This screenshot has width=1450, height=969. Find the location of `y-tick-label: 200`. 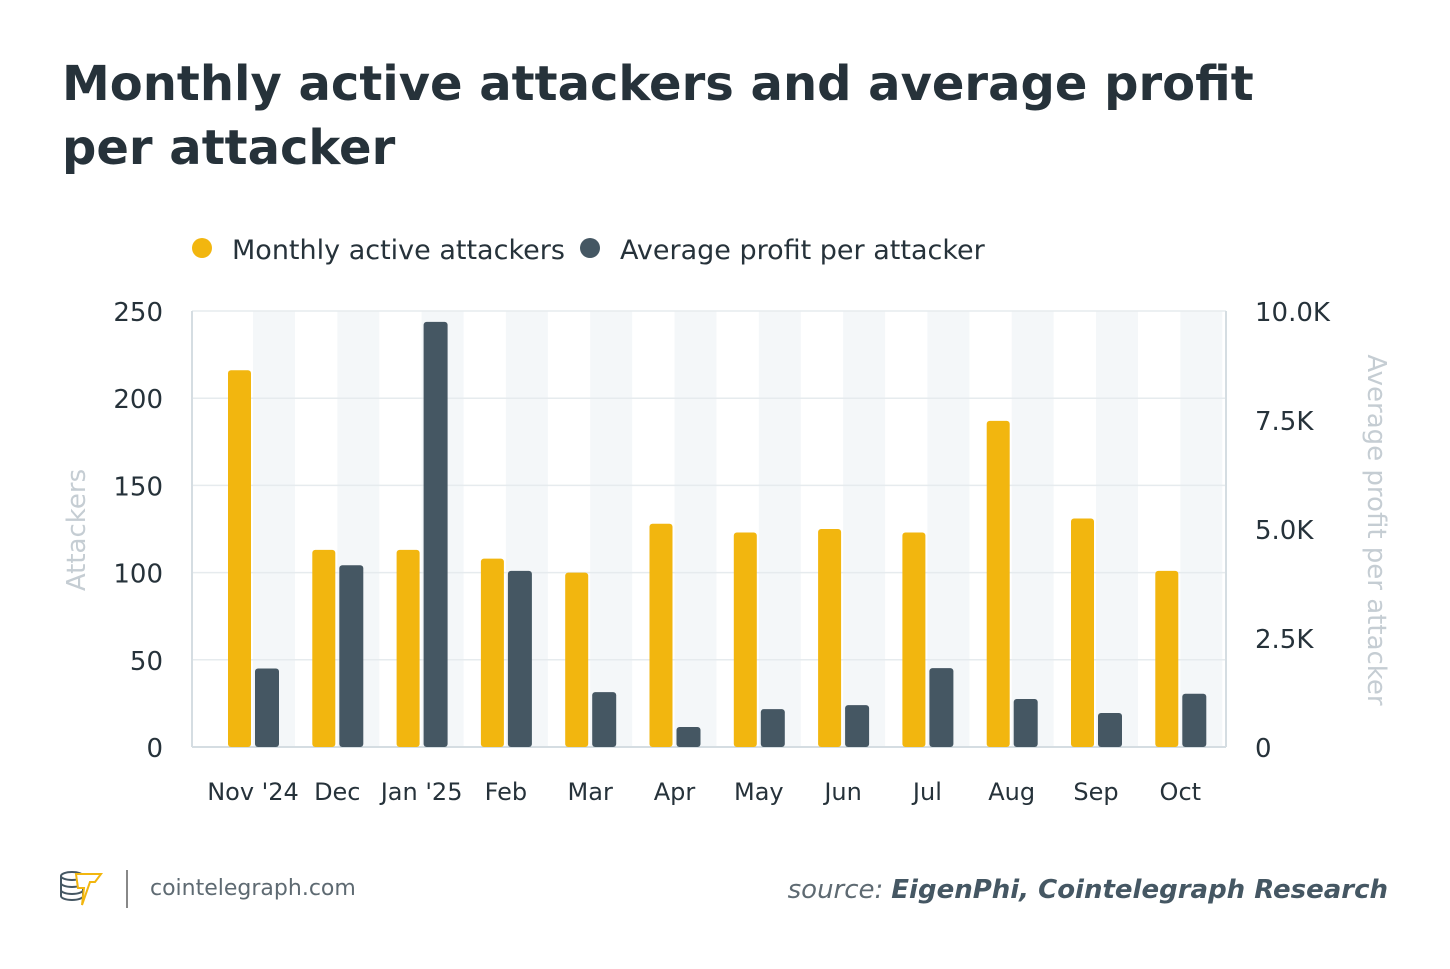

y-tick-label: 200 is located at coordinates (138, 400).